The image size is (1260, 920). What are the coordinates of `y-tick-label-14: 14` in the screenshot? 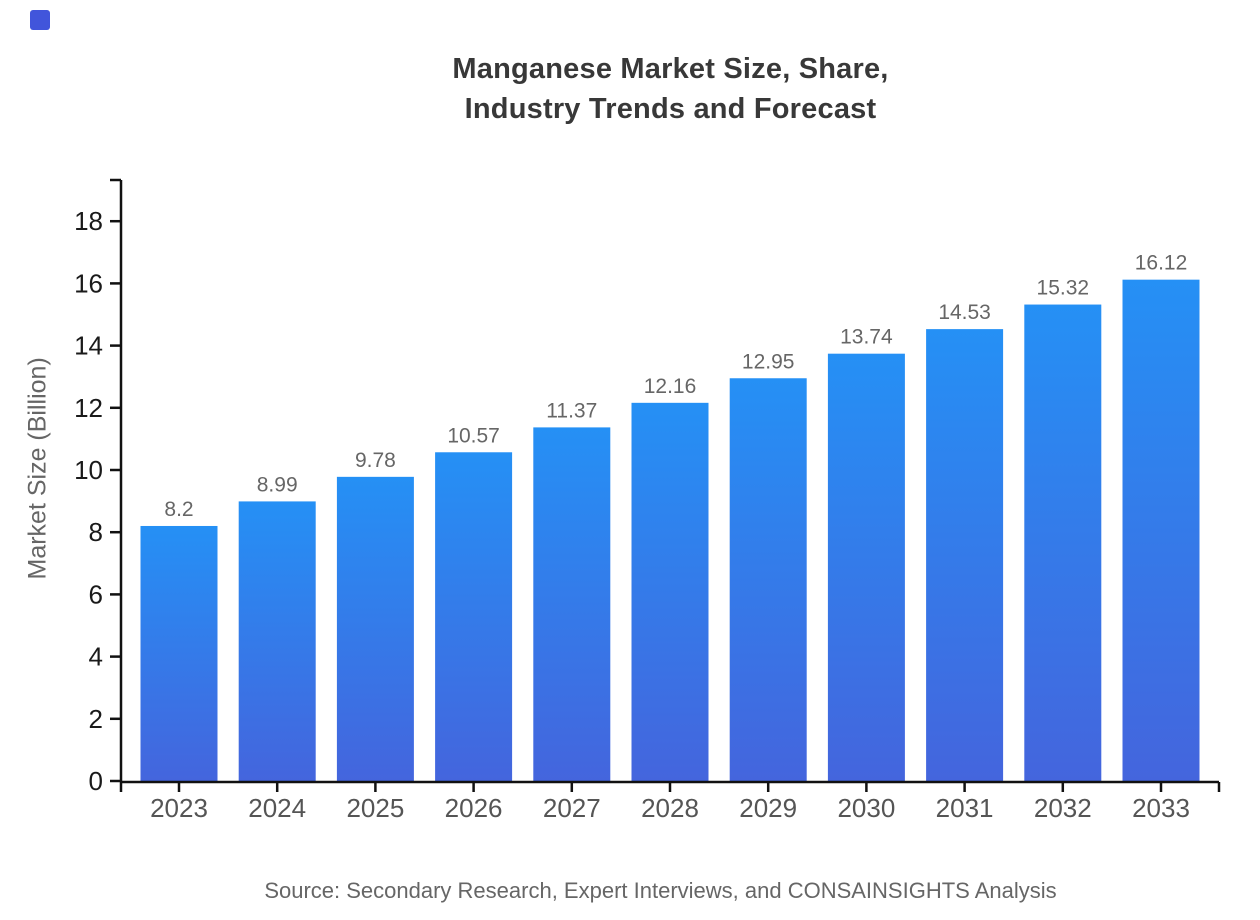 It's located at (88, 346).